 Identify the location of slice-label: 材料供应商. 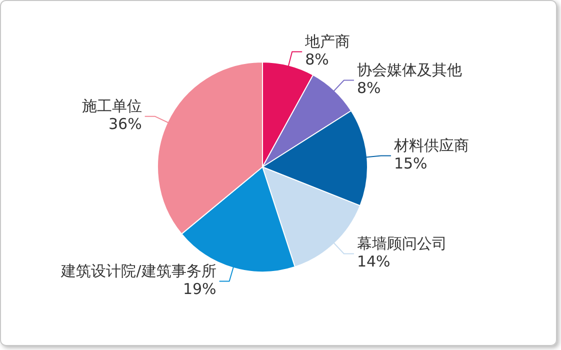
(430, 145).